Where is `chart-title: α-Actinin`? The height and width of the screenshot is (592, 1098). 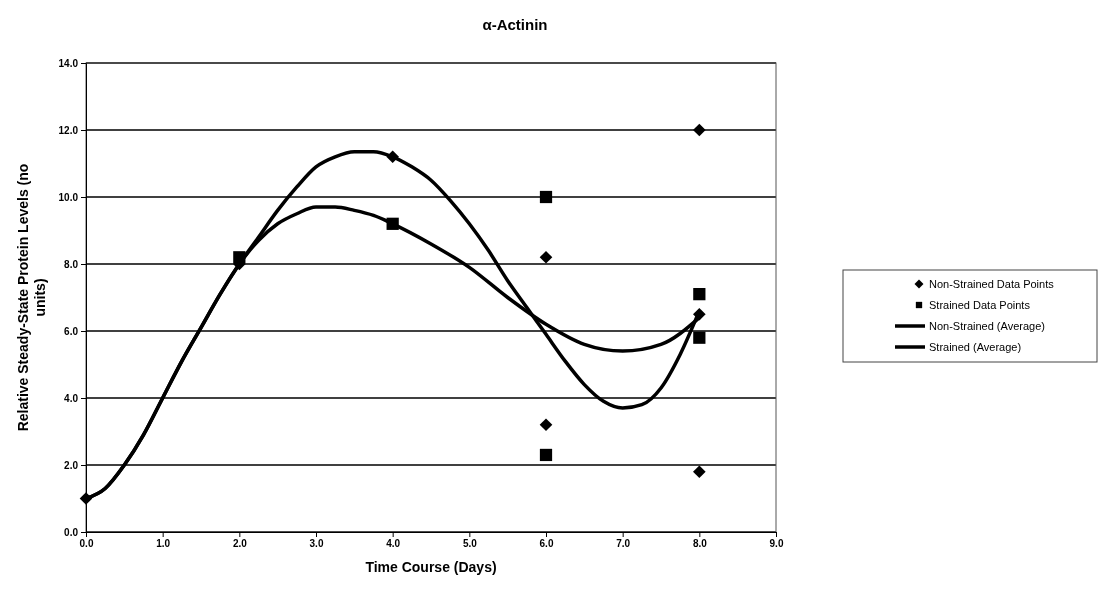
chart-title: α-Actinin is located at coordinates (515, 24).